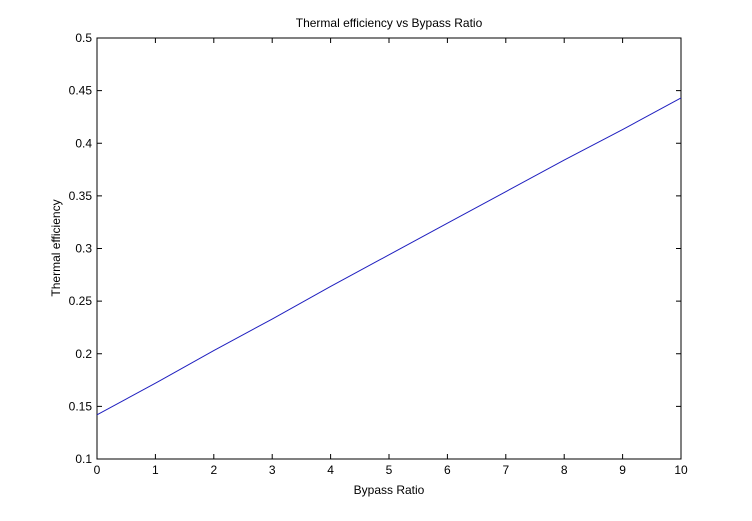 Image resolution: width=752 pixels, height=521 pixels. What do you see at coordinates (272, 470) in the screenshot?
I see `x-tick-label: 3` at bounding box center [272, 470].